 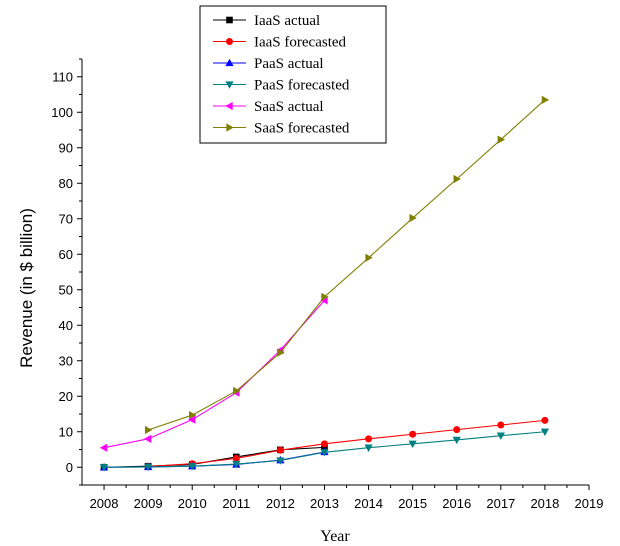 I want to click on legend-item: PaaS actual, so click(x=268, y=64).